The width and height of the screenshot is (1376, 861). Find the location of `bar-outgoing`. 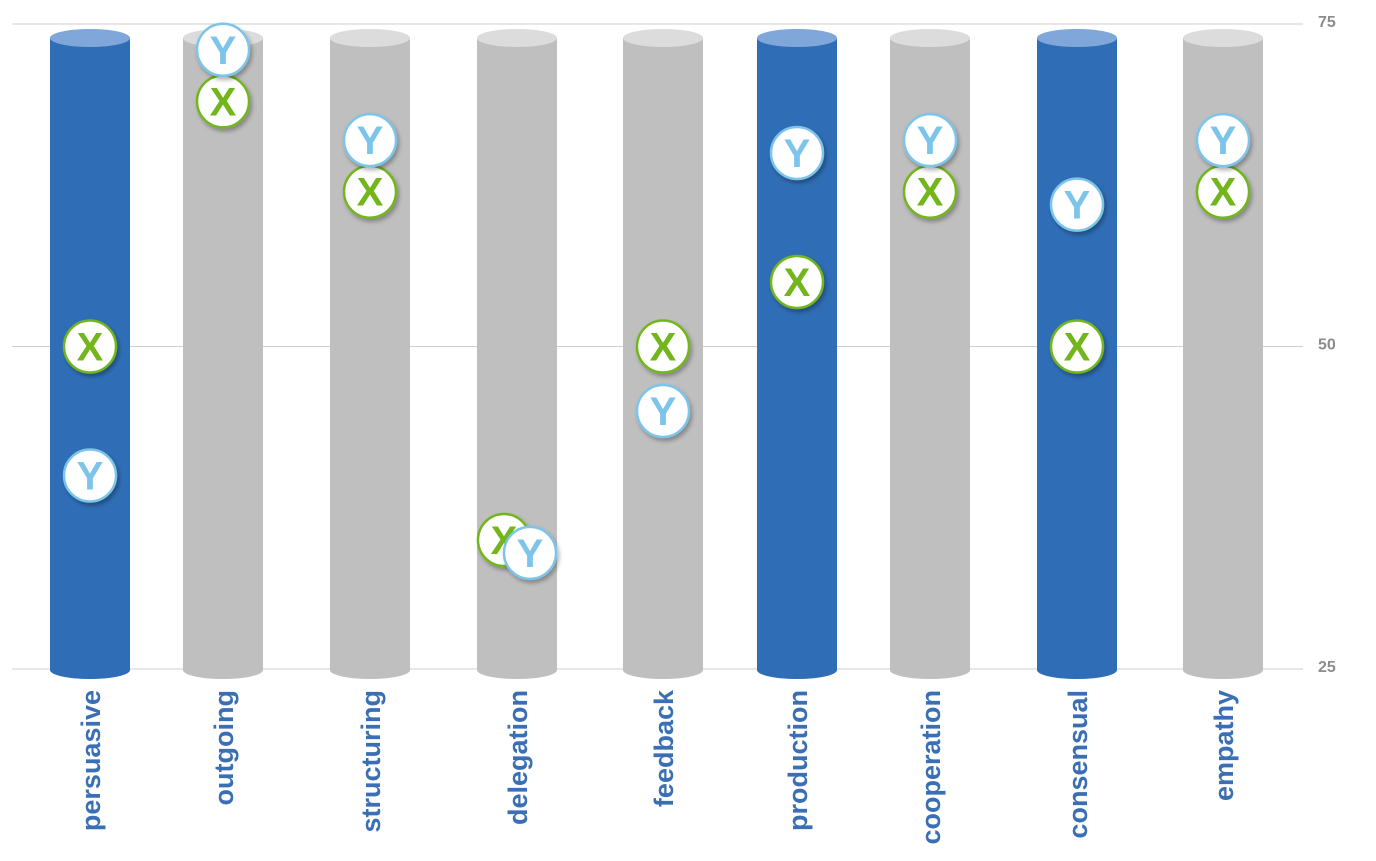

bar-outgoing is located at coordinates (223, 354).